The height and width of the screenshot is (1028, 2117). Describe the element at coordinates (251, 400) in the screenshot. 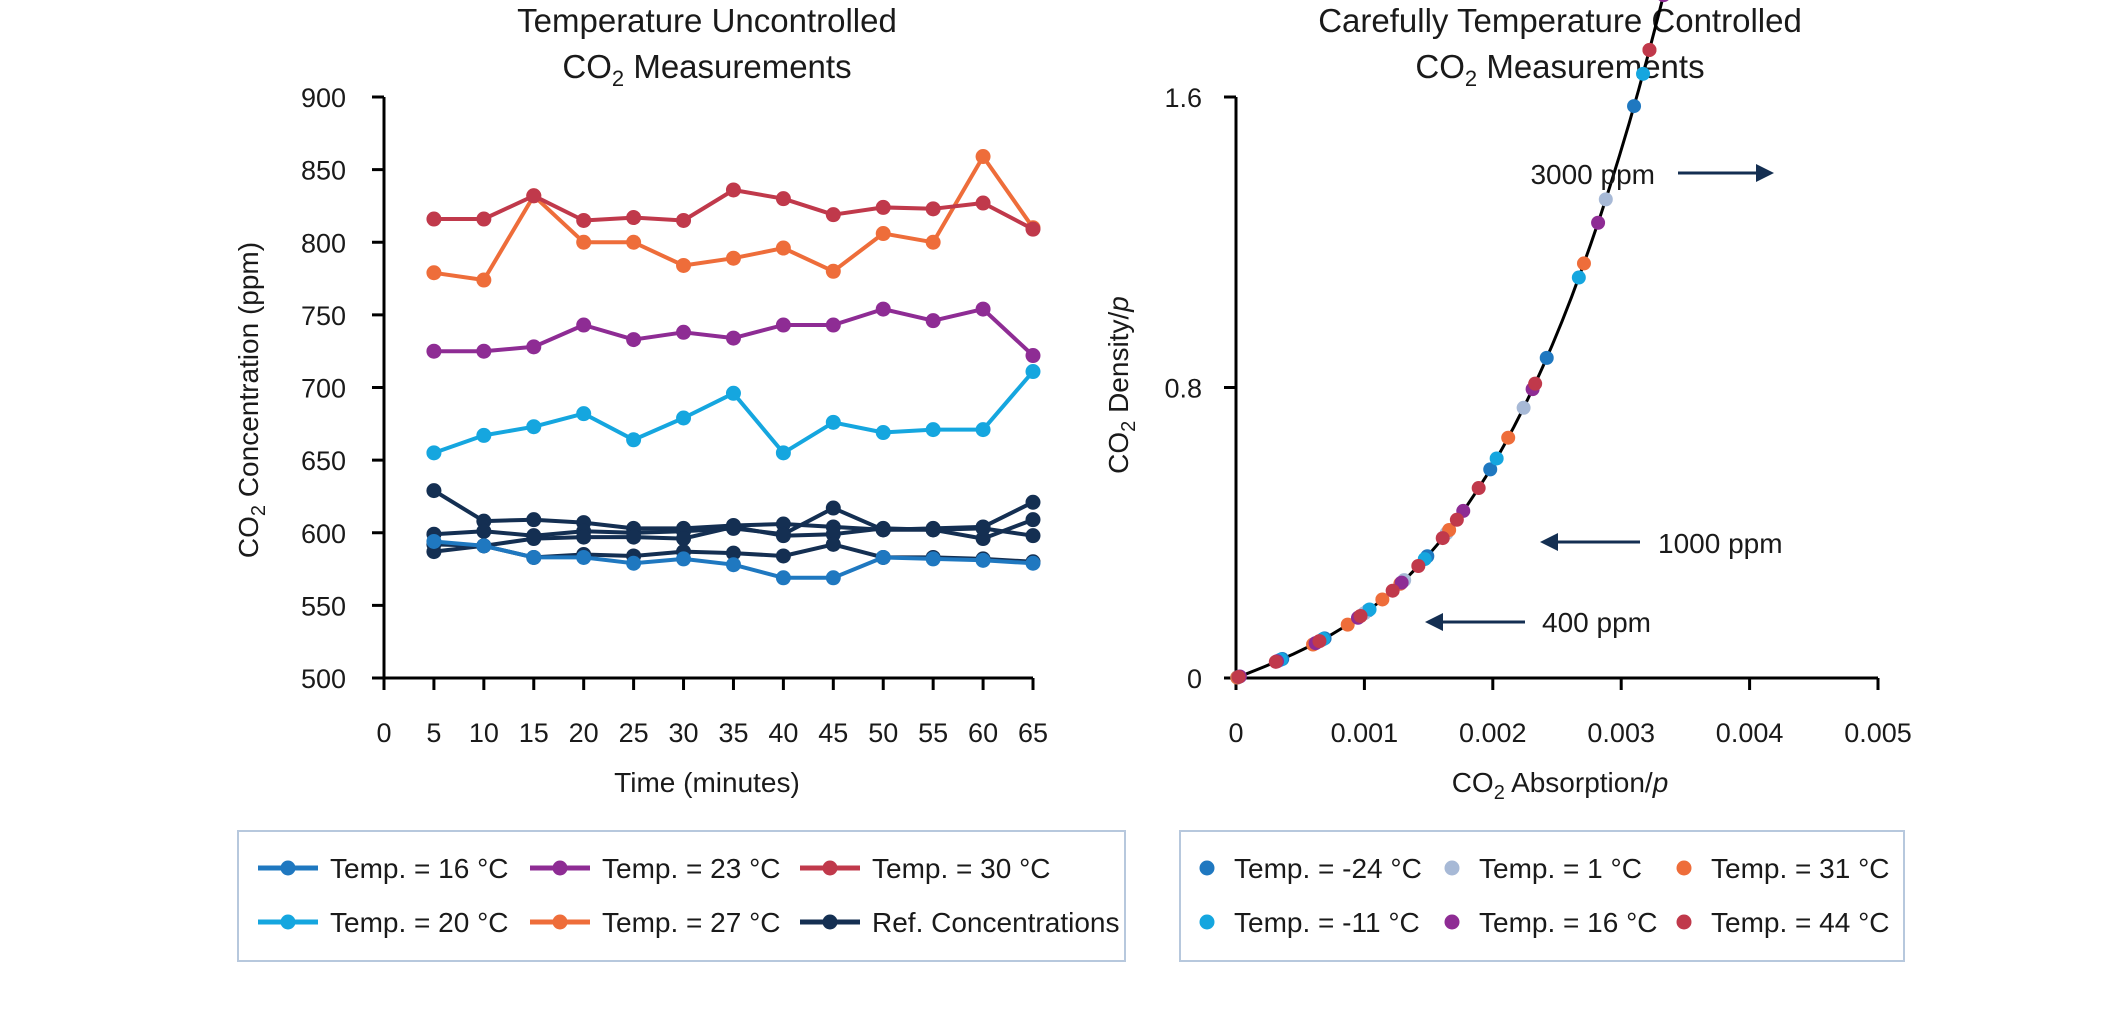

I see `left-y-axis-label: CO2 Concentration (ppm)` at that location.